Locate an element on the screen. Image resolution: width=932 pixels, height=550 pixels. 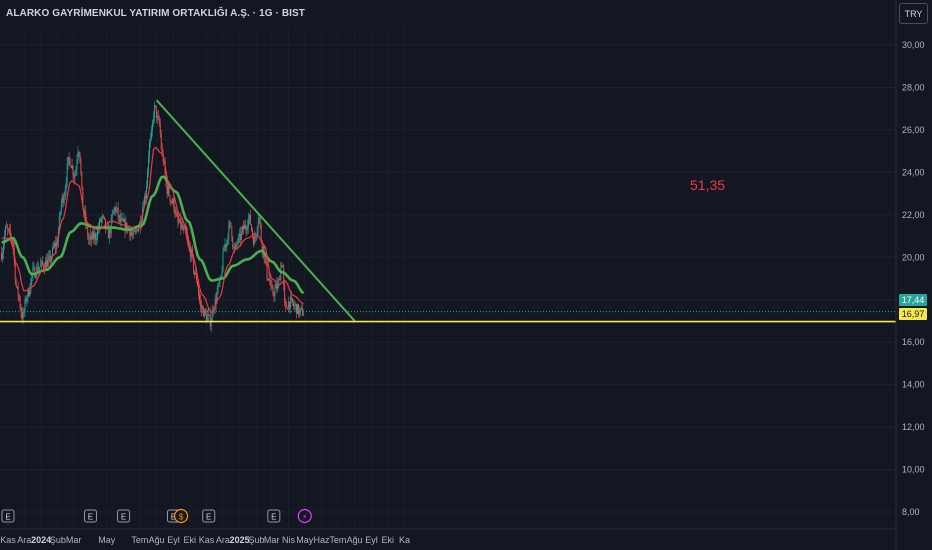
time-tick-label: 2024 is located at coordinates (41, 540).